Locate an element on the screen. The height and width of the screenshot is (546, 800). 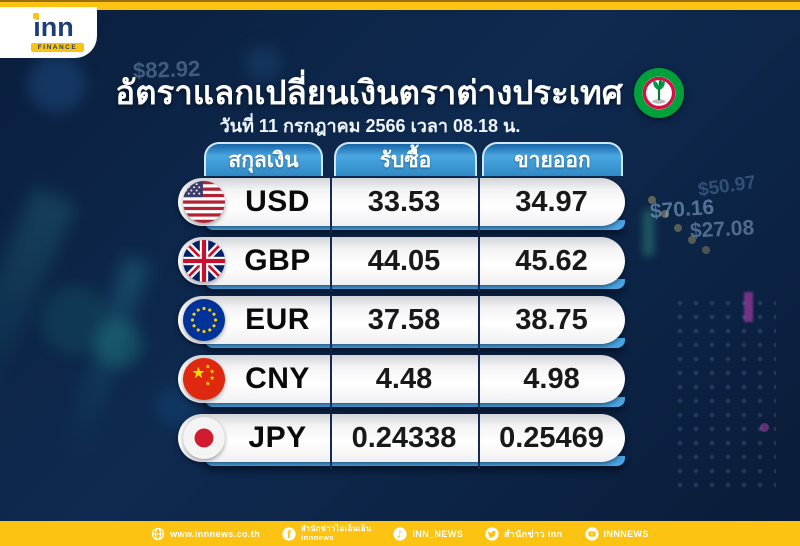
dotted-pattern is located at coordinates (724, 396).